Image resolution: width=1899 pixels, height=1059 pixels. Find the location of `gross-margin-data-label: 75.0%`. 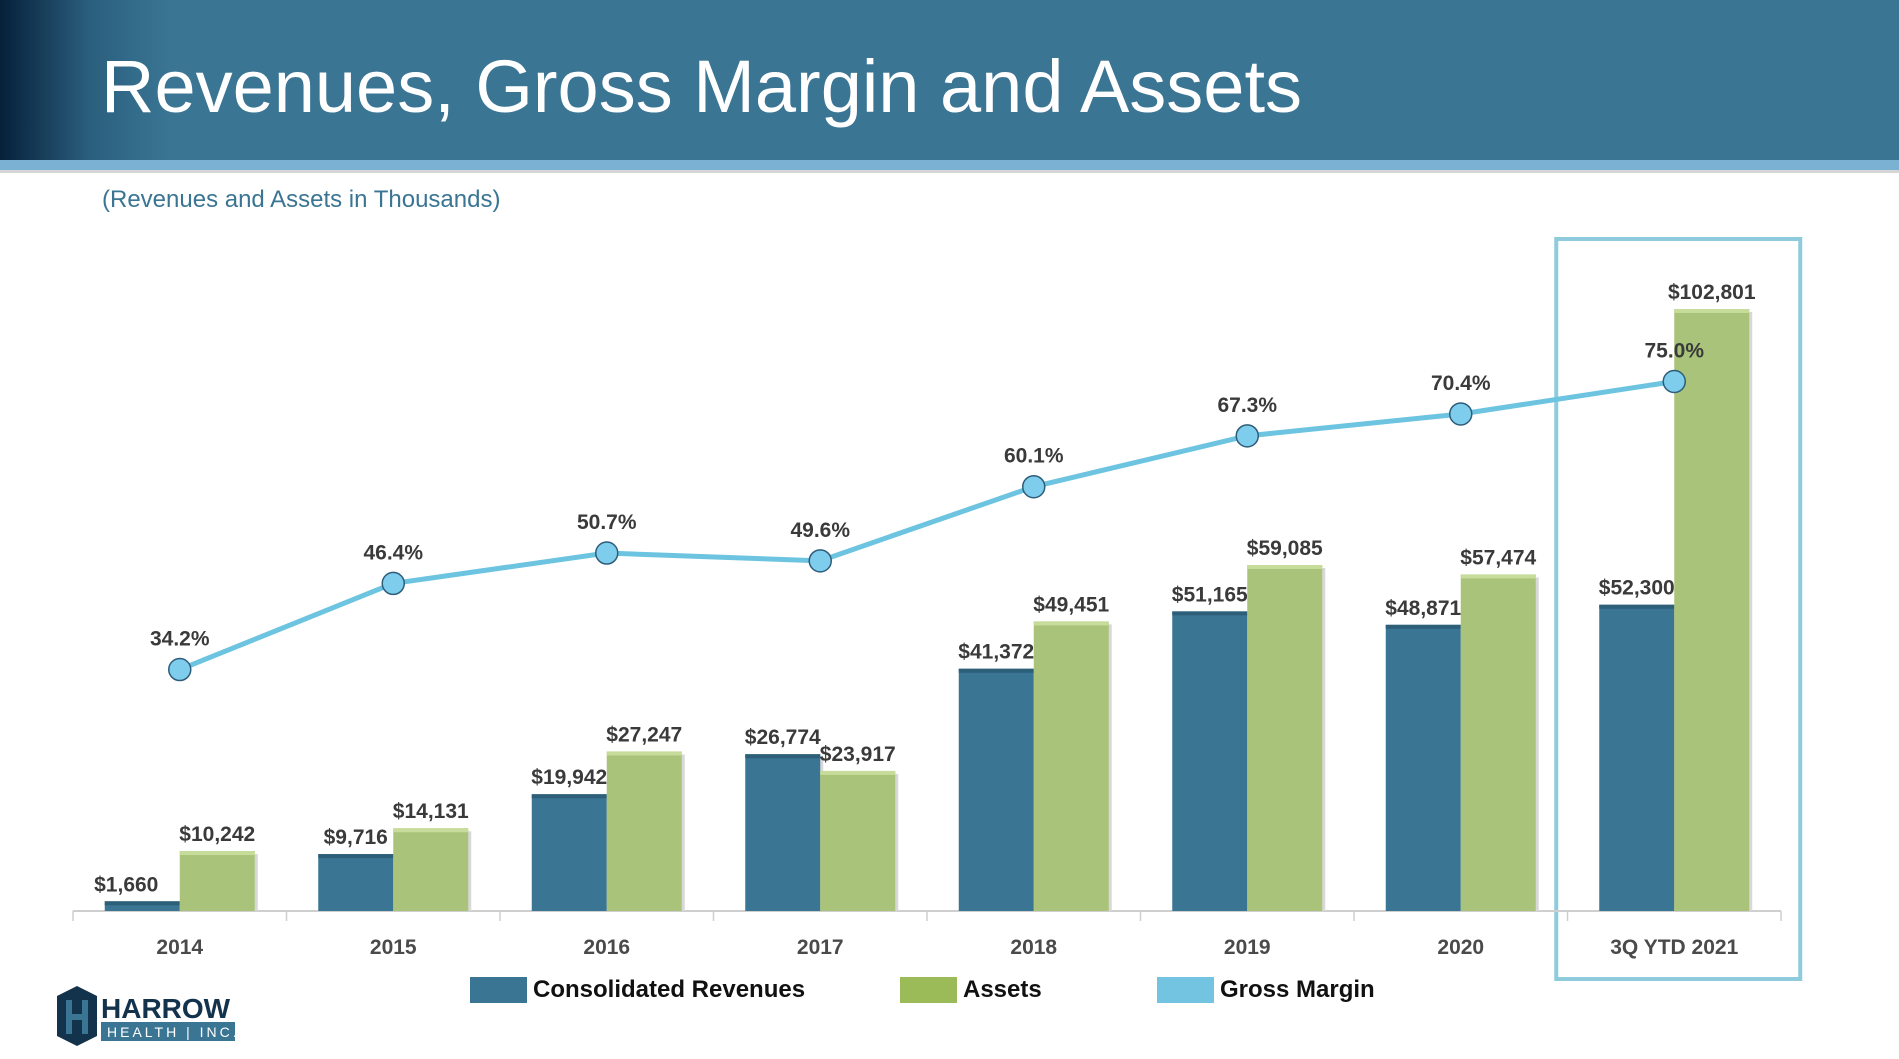

gross-margin-data-label: 75.0% is located at coordinates (1674, 351).